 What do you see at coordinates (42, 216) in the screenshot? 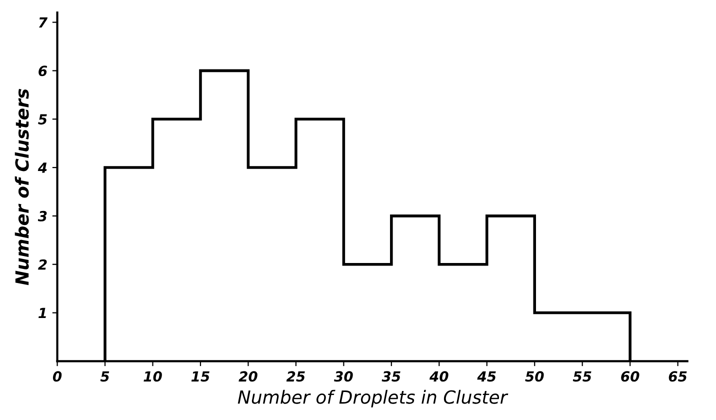
I see `y-tick-label: 3` at bounding box center [42, 216].